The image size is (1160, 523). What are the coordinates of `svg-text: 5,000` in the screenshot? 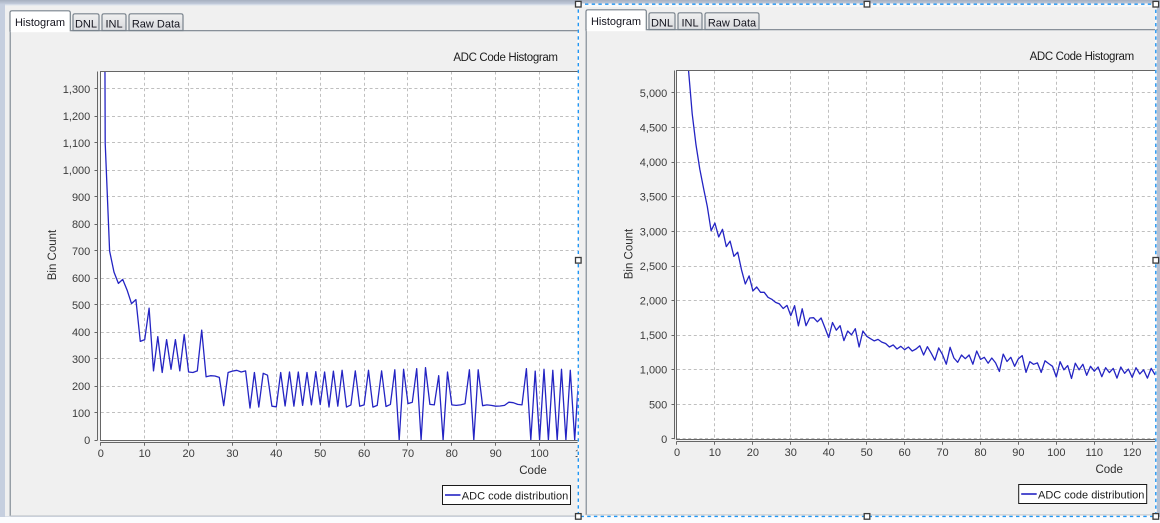 It's located at (654, 94).